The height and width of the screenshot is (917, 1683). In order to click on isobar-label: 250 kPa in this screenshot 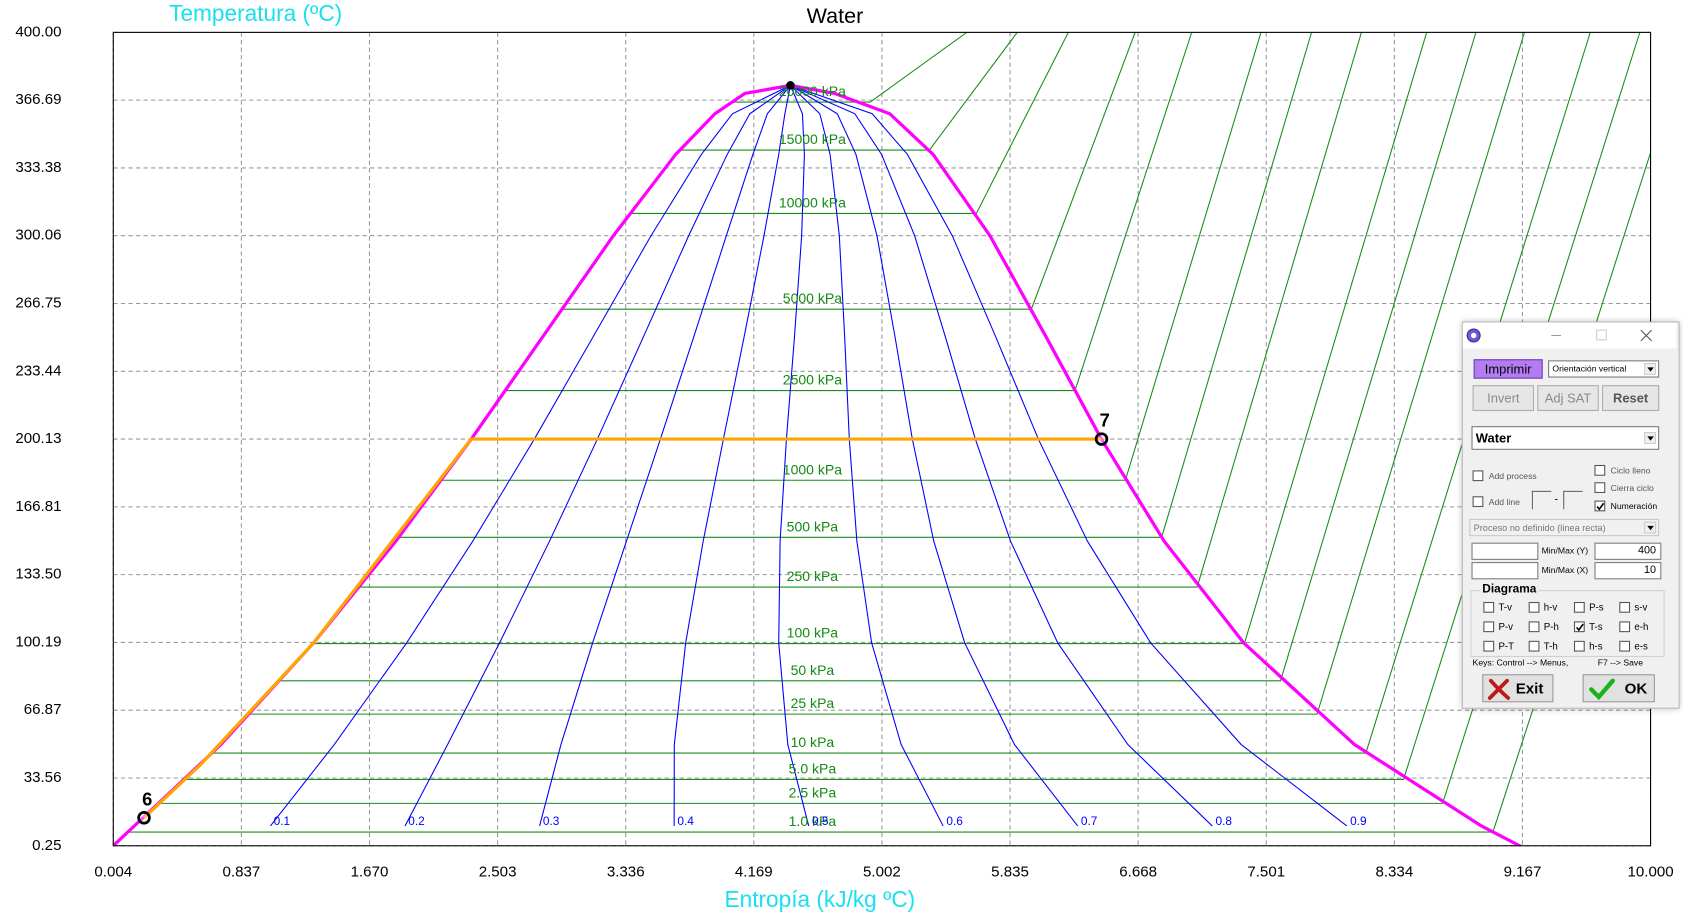, I will do `click(813, 576)`.